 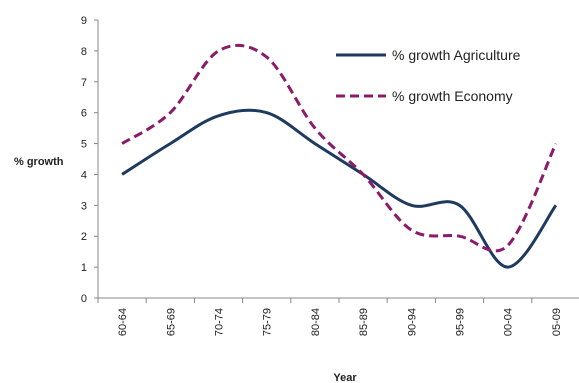 What do you see at coordinates (84, 206) in the screenshot?
I see `y-tick-label: 3` at bounding box center [84, 206].